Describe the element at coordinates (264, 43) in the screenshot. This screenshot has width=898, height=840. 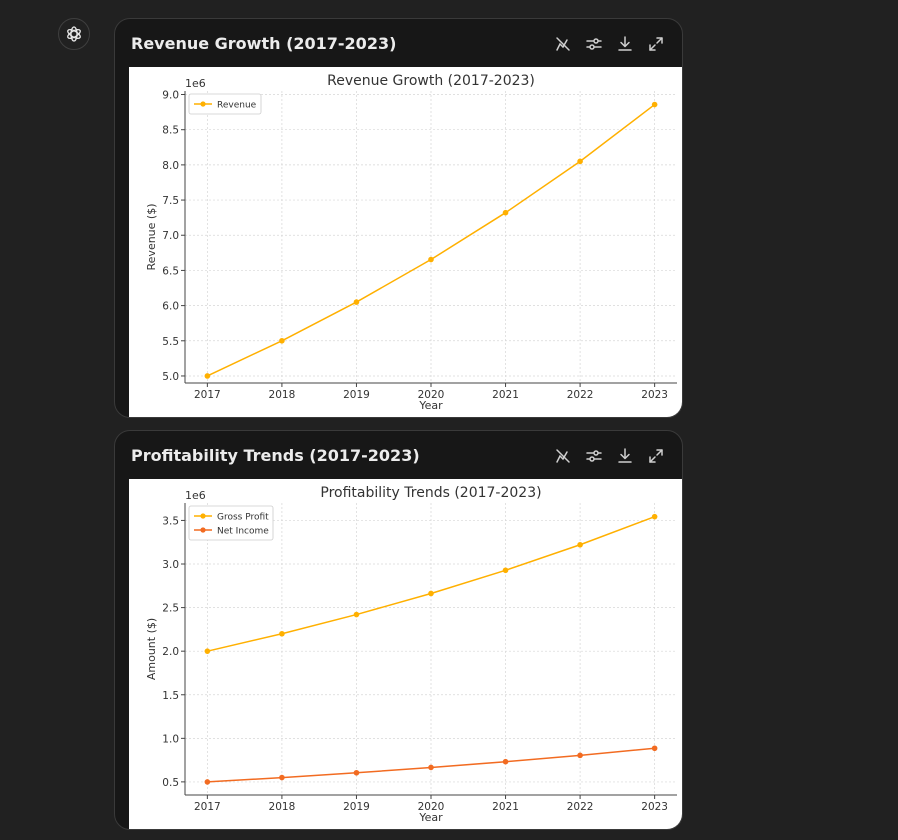
I see `card-title: Revenue Growth (2017-2023)` at that location.